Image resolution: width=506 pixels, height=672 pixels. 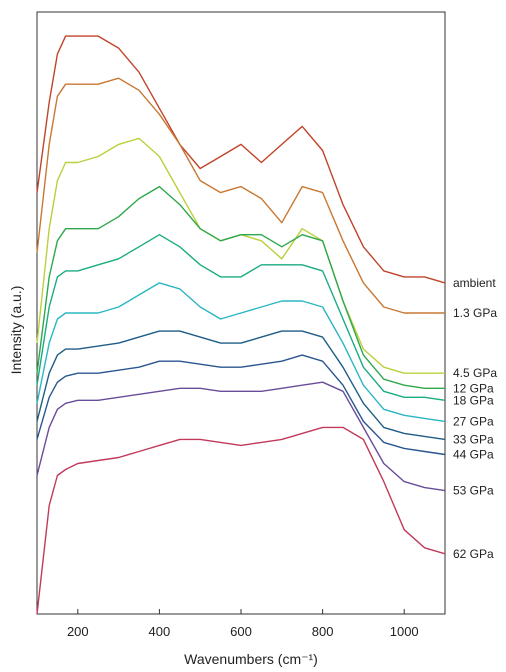 I want to click on series-label-5: 27 GPa, so click(x=473, y=421).